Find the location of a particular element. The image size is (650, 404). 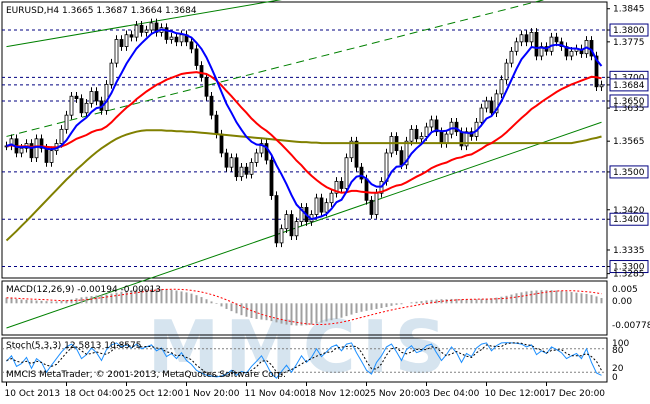

ohlc-label: 1.3665 1.3687 1.3664 1.3684 is located at coordinates (129, 11).